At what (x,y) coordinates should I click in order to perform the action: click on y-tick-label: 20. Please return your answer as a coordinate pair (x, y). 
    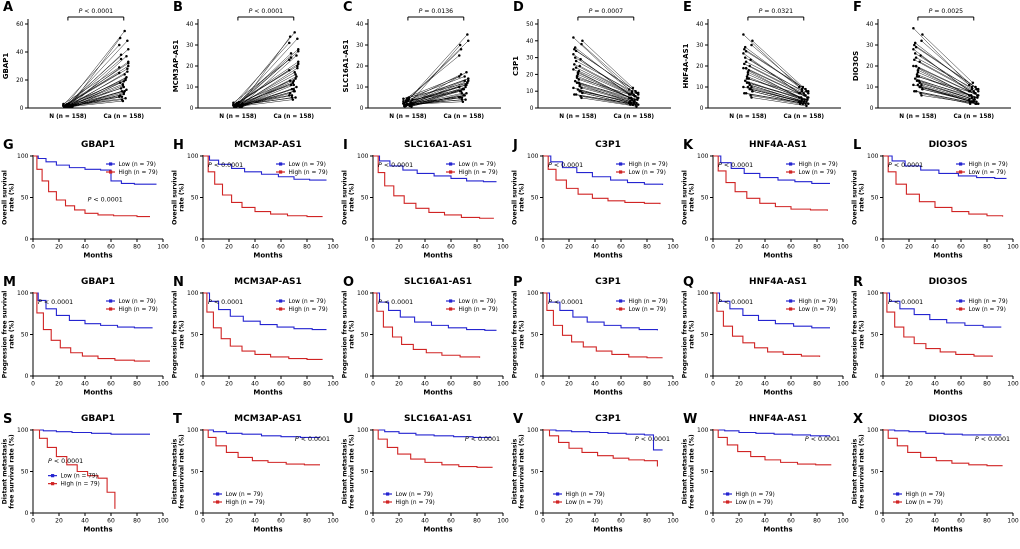
    Looking at the image, I should click on (870, 67).